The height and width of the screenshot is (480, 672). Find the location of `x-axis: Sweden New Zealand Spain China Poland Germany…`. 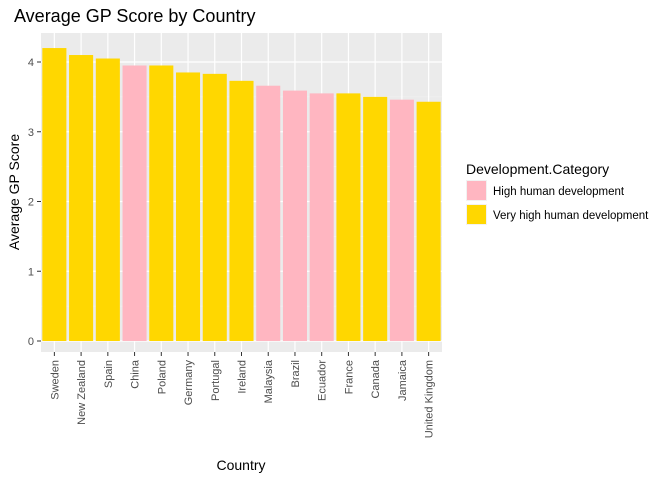

x-axis: Sweden New Zealand Spain China Poland Germany… is located at coordinates (242, 395).